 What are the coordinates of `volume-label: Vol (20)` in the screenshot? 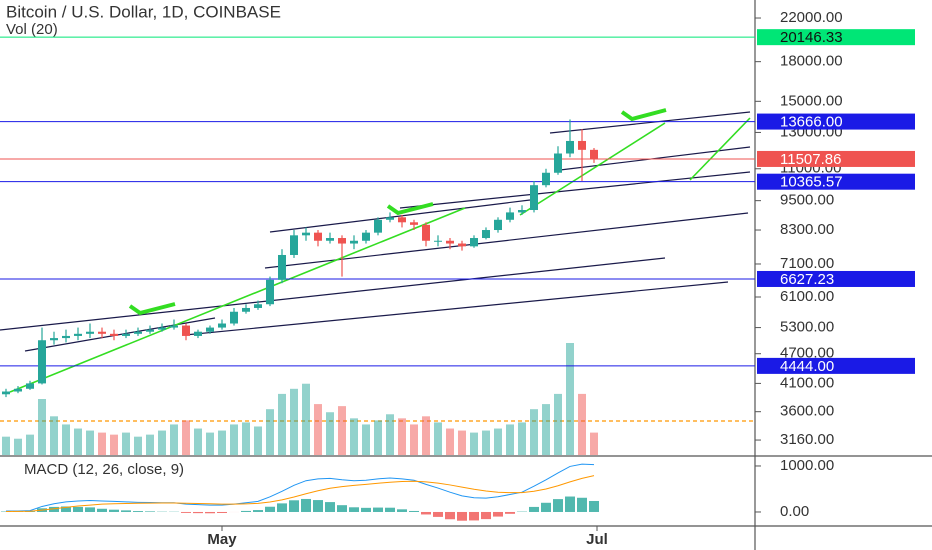 It's located at (32, 29).